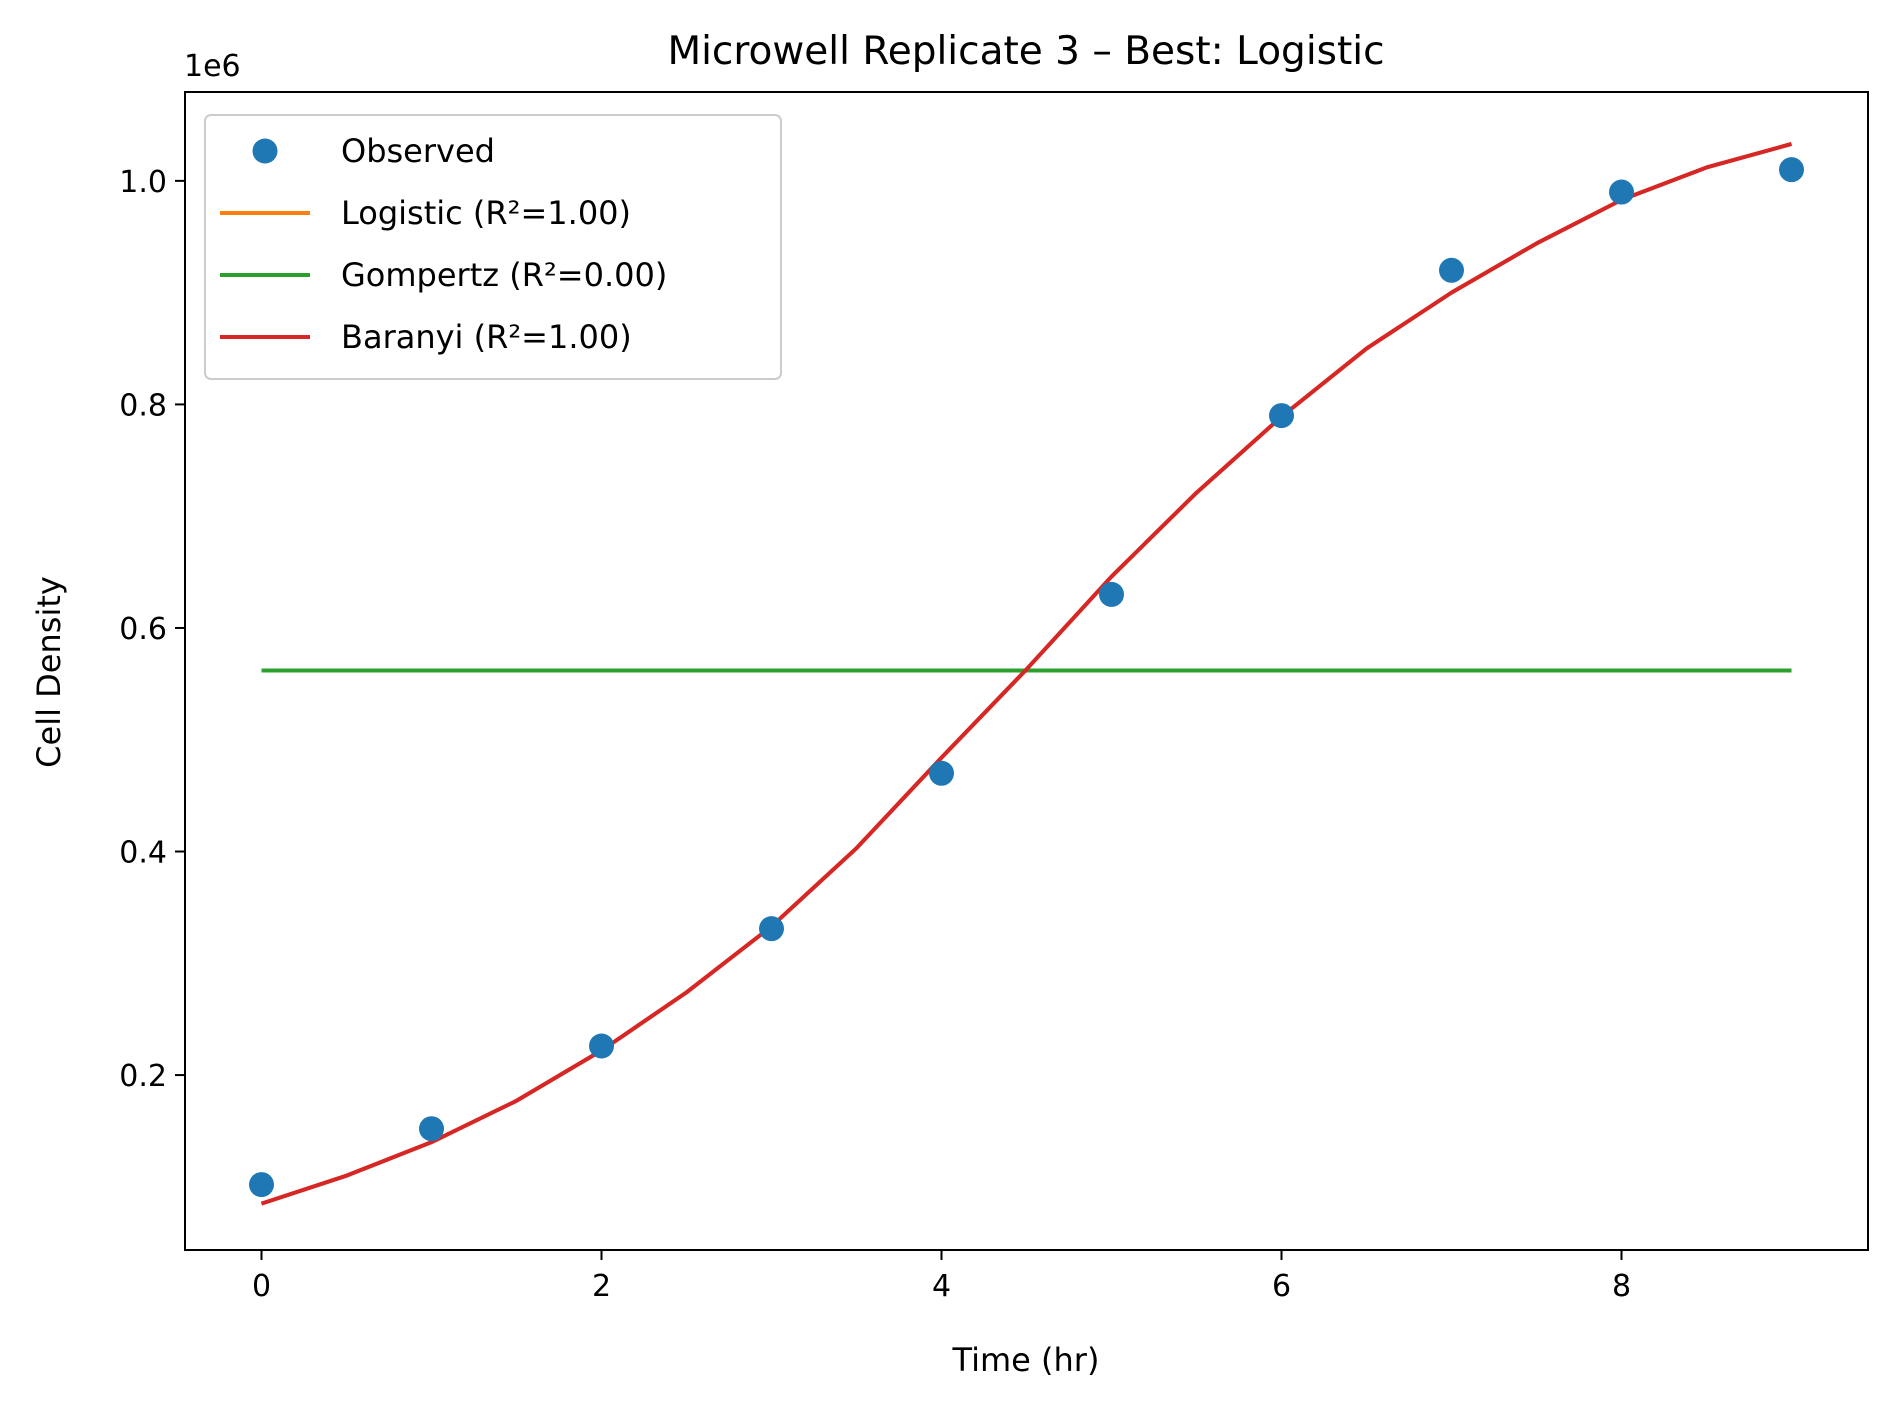  Describe the element at coordinates (504, 275) in the screenshot. I see `legend-label: Gompertz (R²=0.00)` at that location.